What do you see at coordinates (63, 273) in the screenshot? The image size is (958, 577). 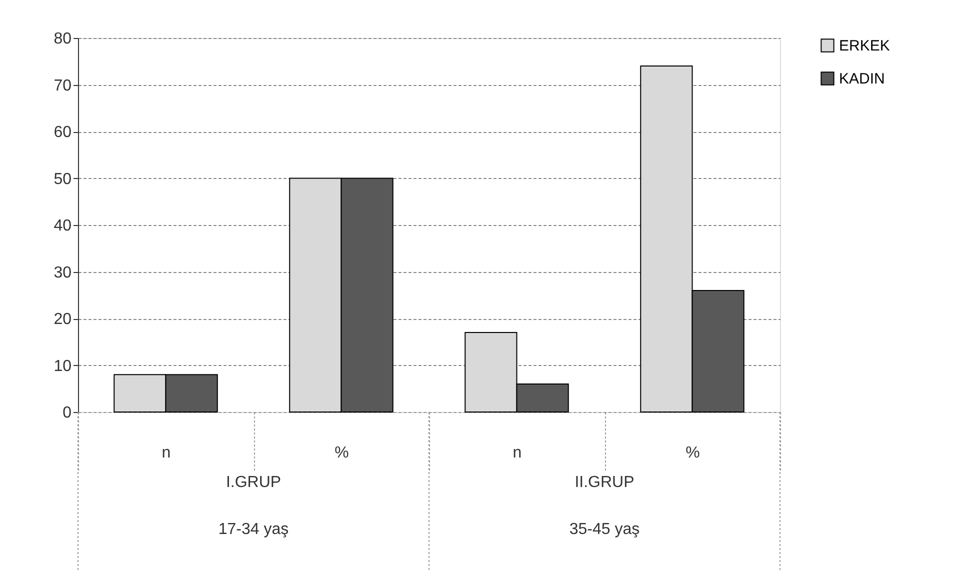 I see `y-tick-label: 30` at bounding box center [63, 273].